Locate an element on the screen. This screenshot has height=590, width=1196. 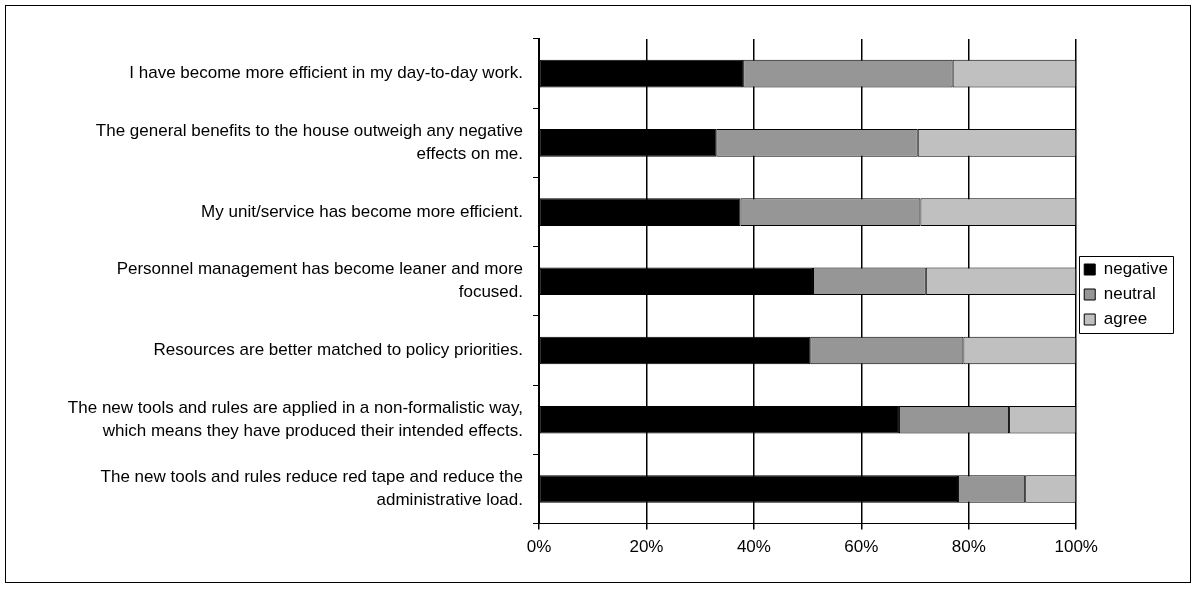
y-tick-label: I have become more efficient in my day-to-day work. is located at coordinates (326, 73).